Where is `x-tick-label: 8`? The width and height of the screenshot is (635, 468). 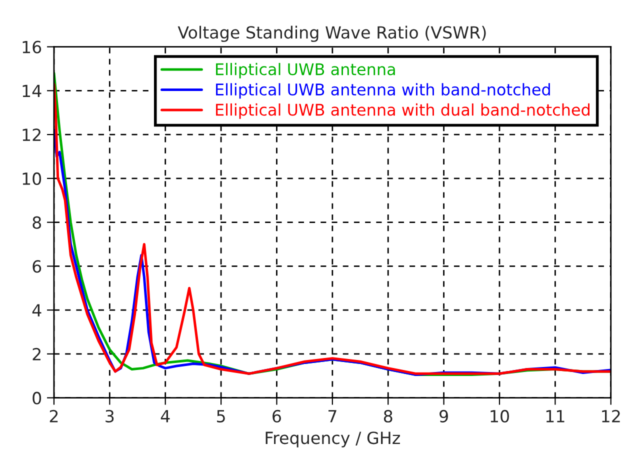
x-tick-label: 8 is located at coordinates (388, 416).